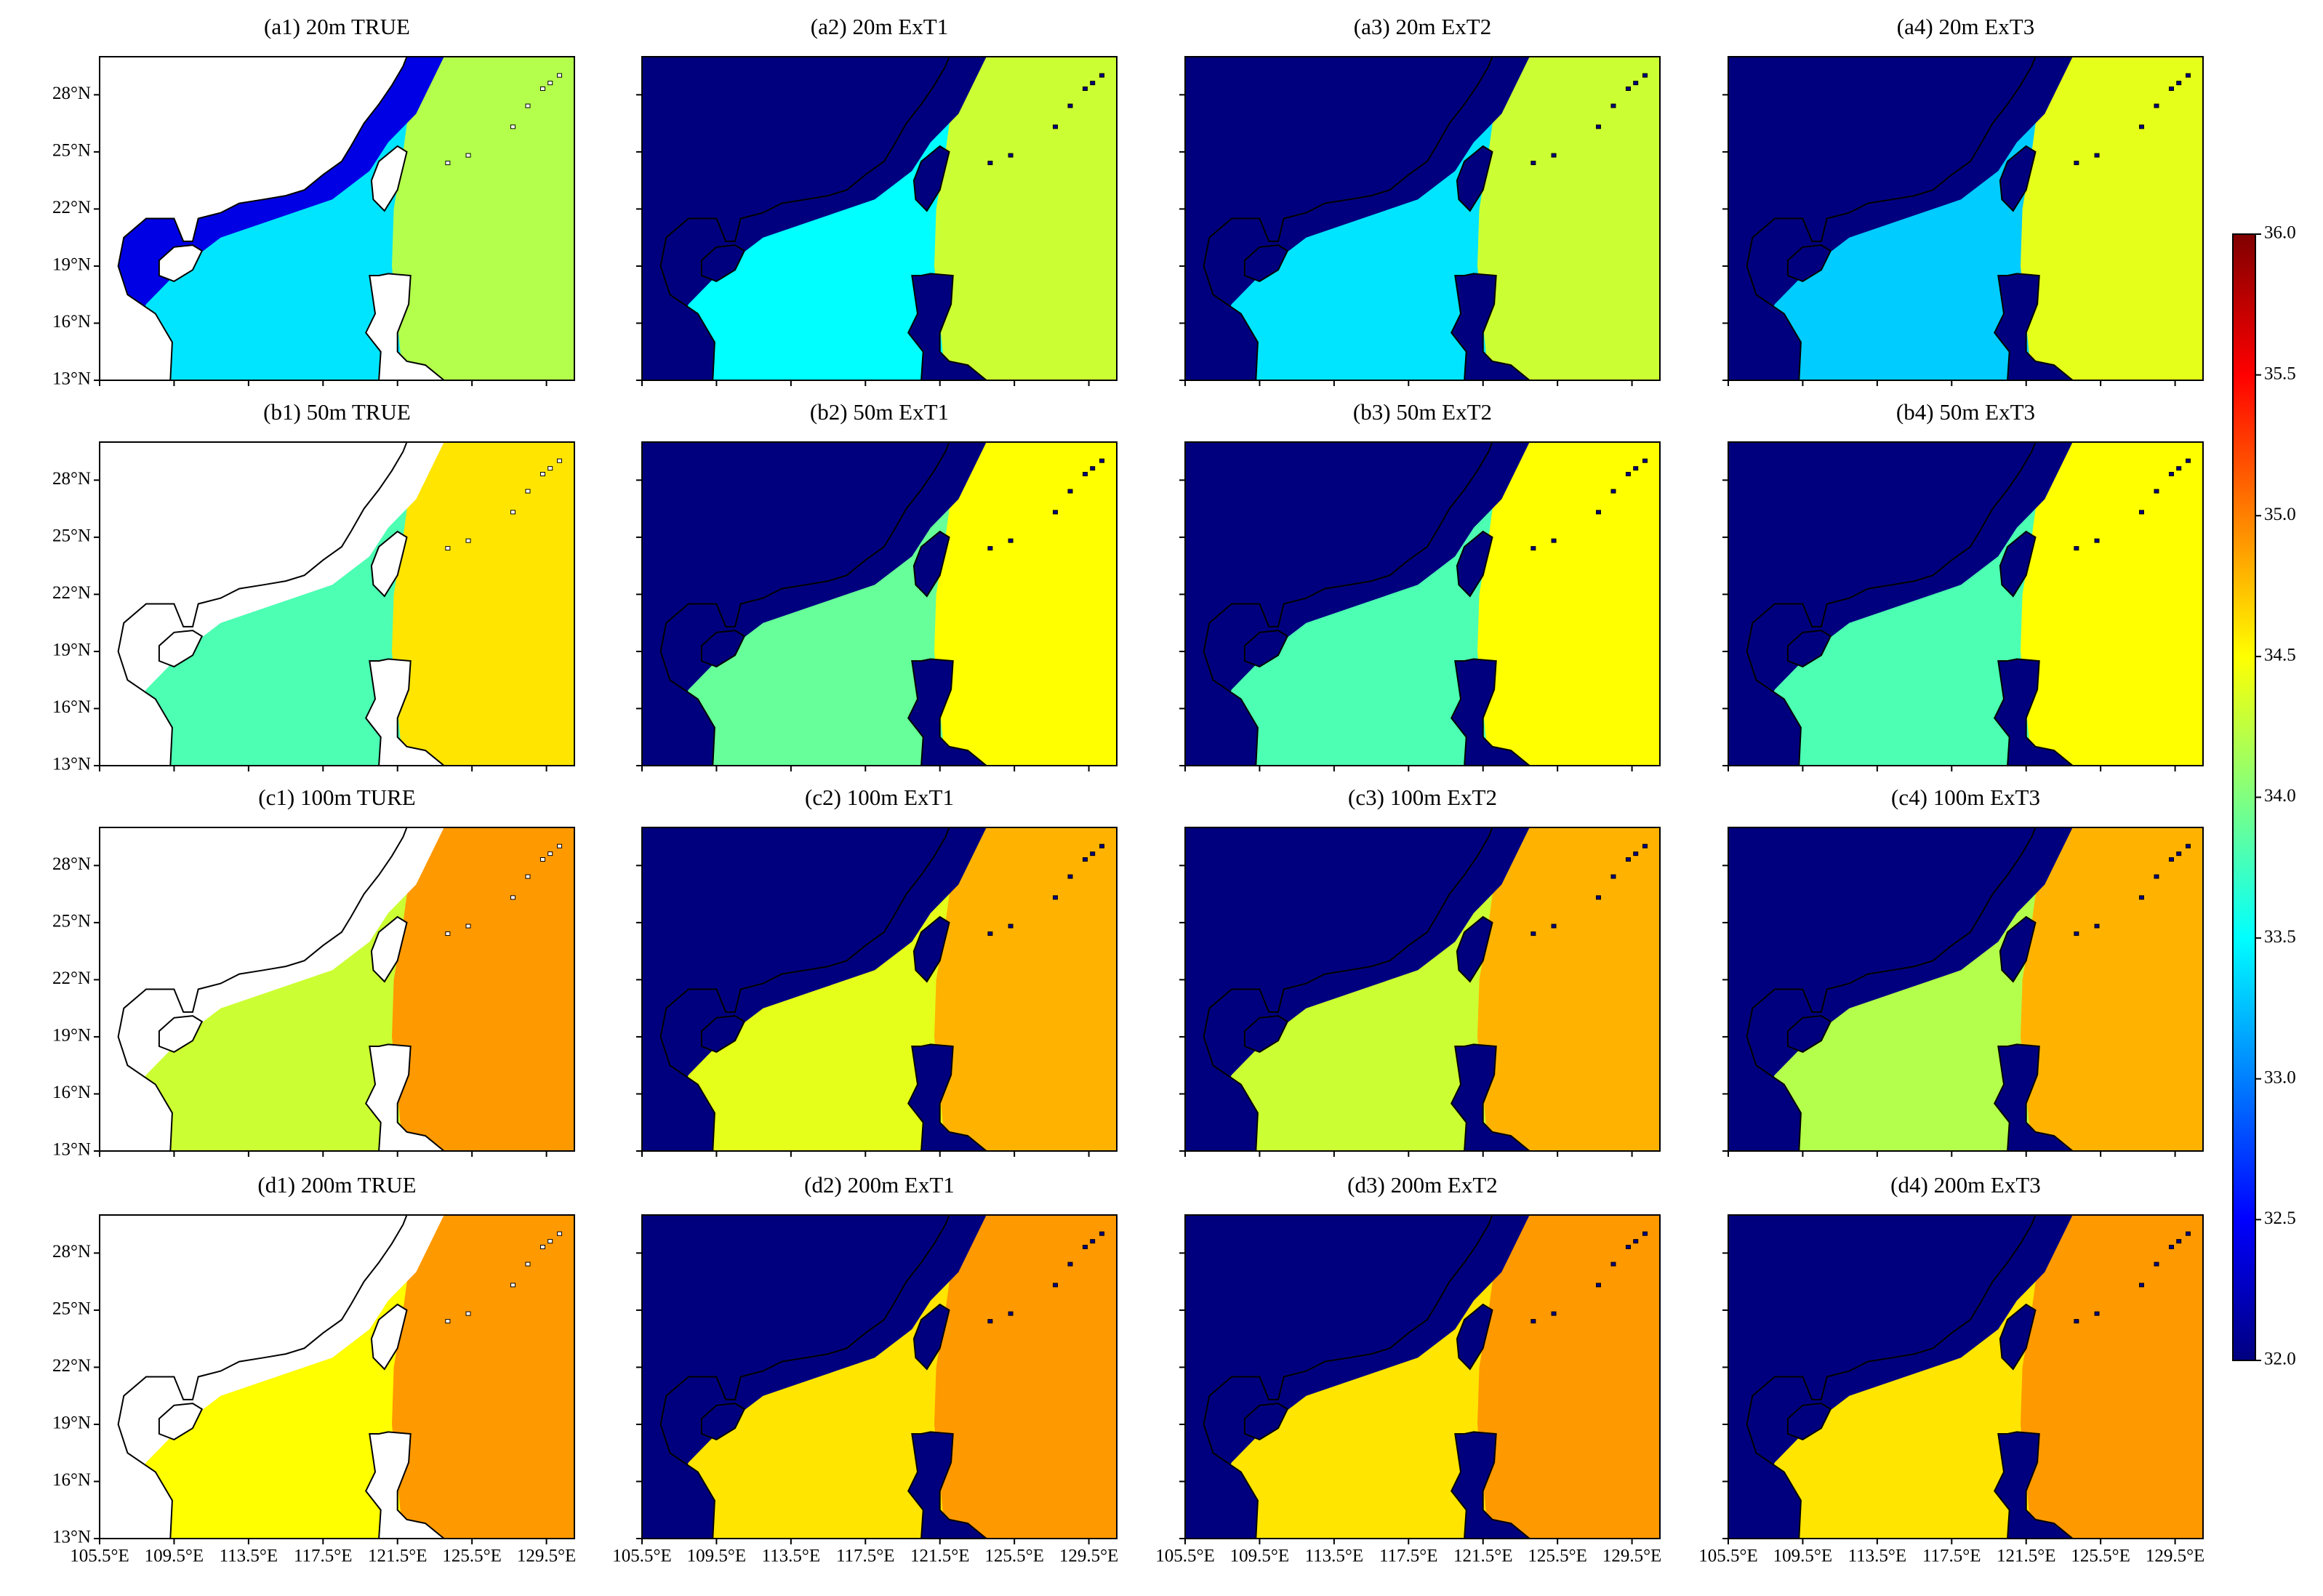  Describe the element at coordinates (717, 1557) in the screenshot. I see `x-tick-label: 109.5°E` at that location.